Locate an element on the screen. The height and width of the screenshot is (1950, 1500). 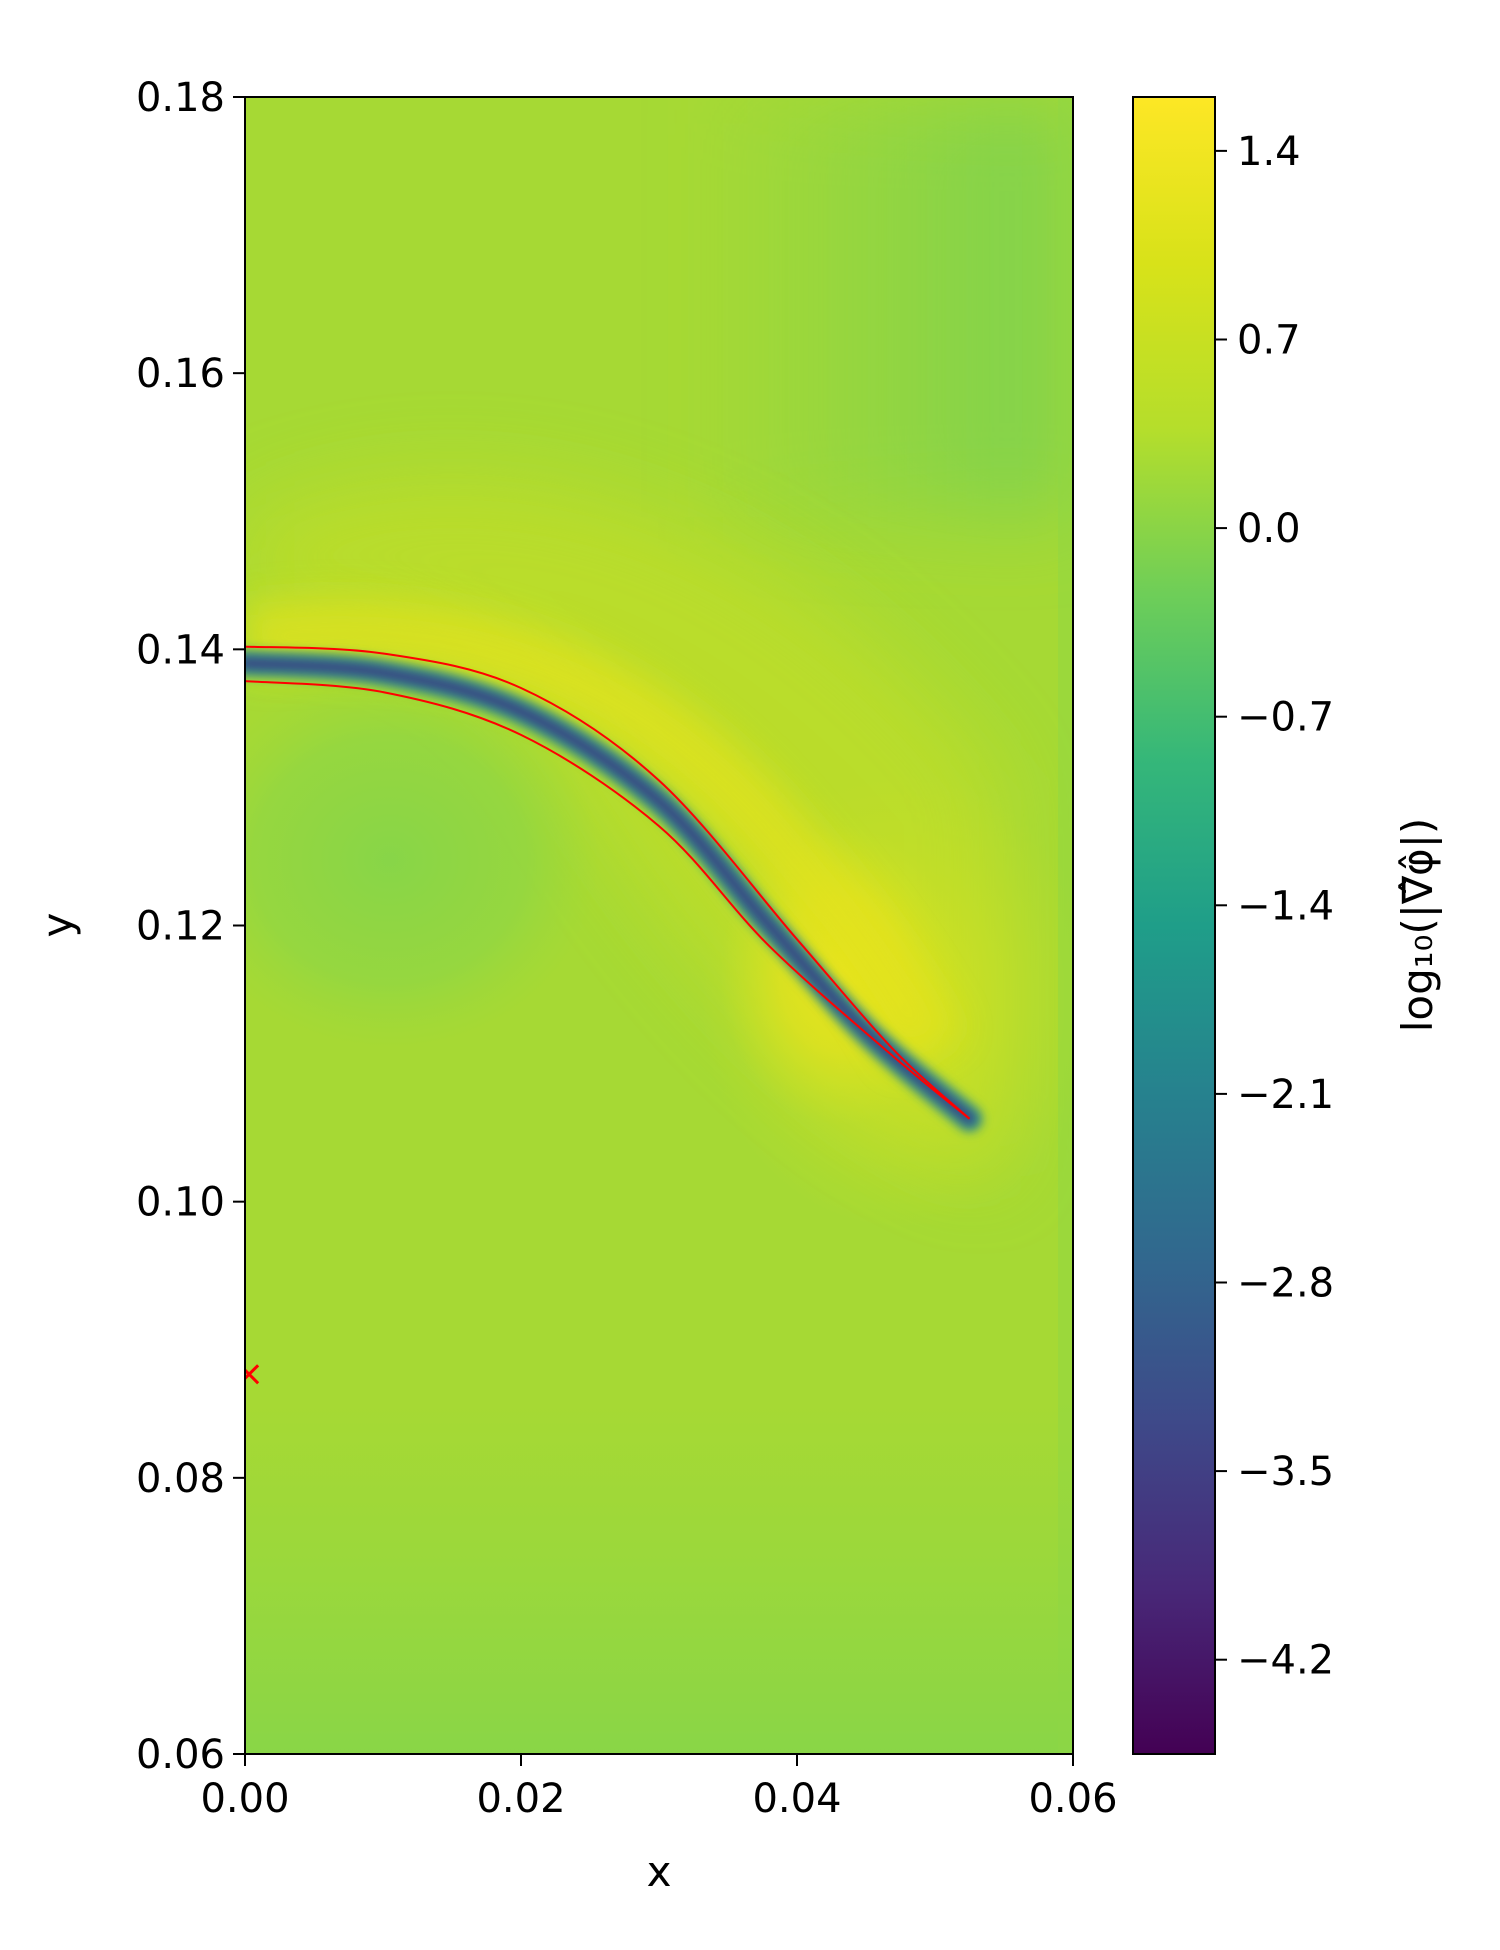
colorbar-tick-label: 0.7 is located at coordinates (1269, 340).